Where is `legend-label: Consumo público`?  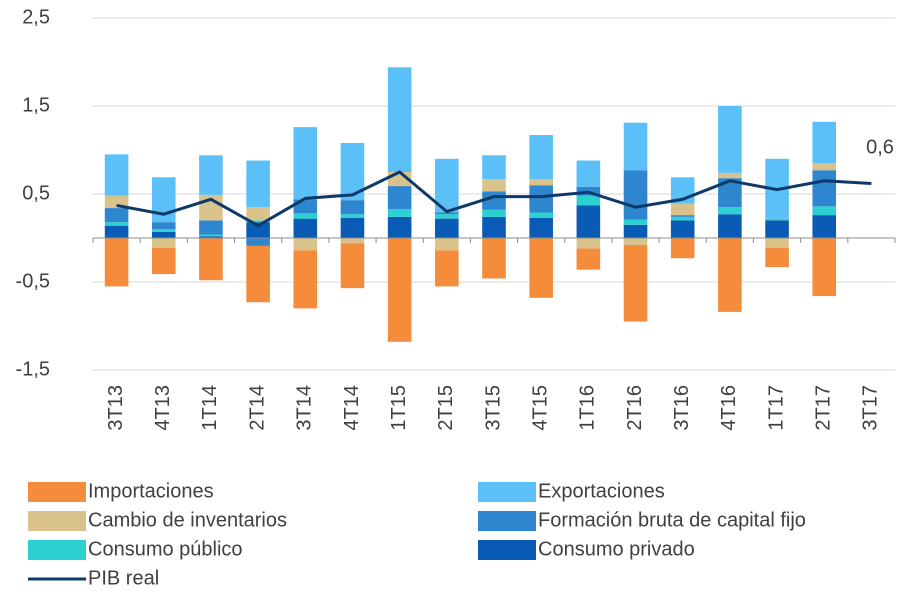
legend-label: Consumo público is located at coordinates (165, 549).